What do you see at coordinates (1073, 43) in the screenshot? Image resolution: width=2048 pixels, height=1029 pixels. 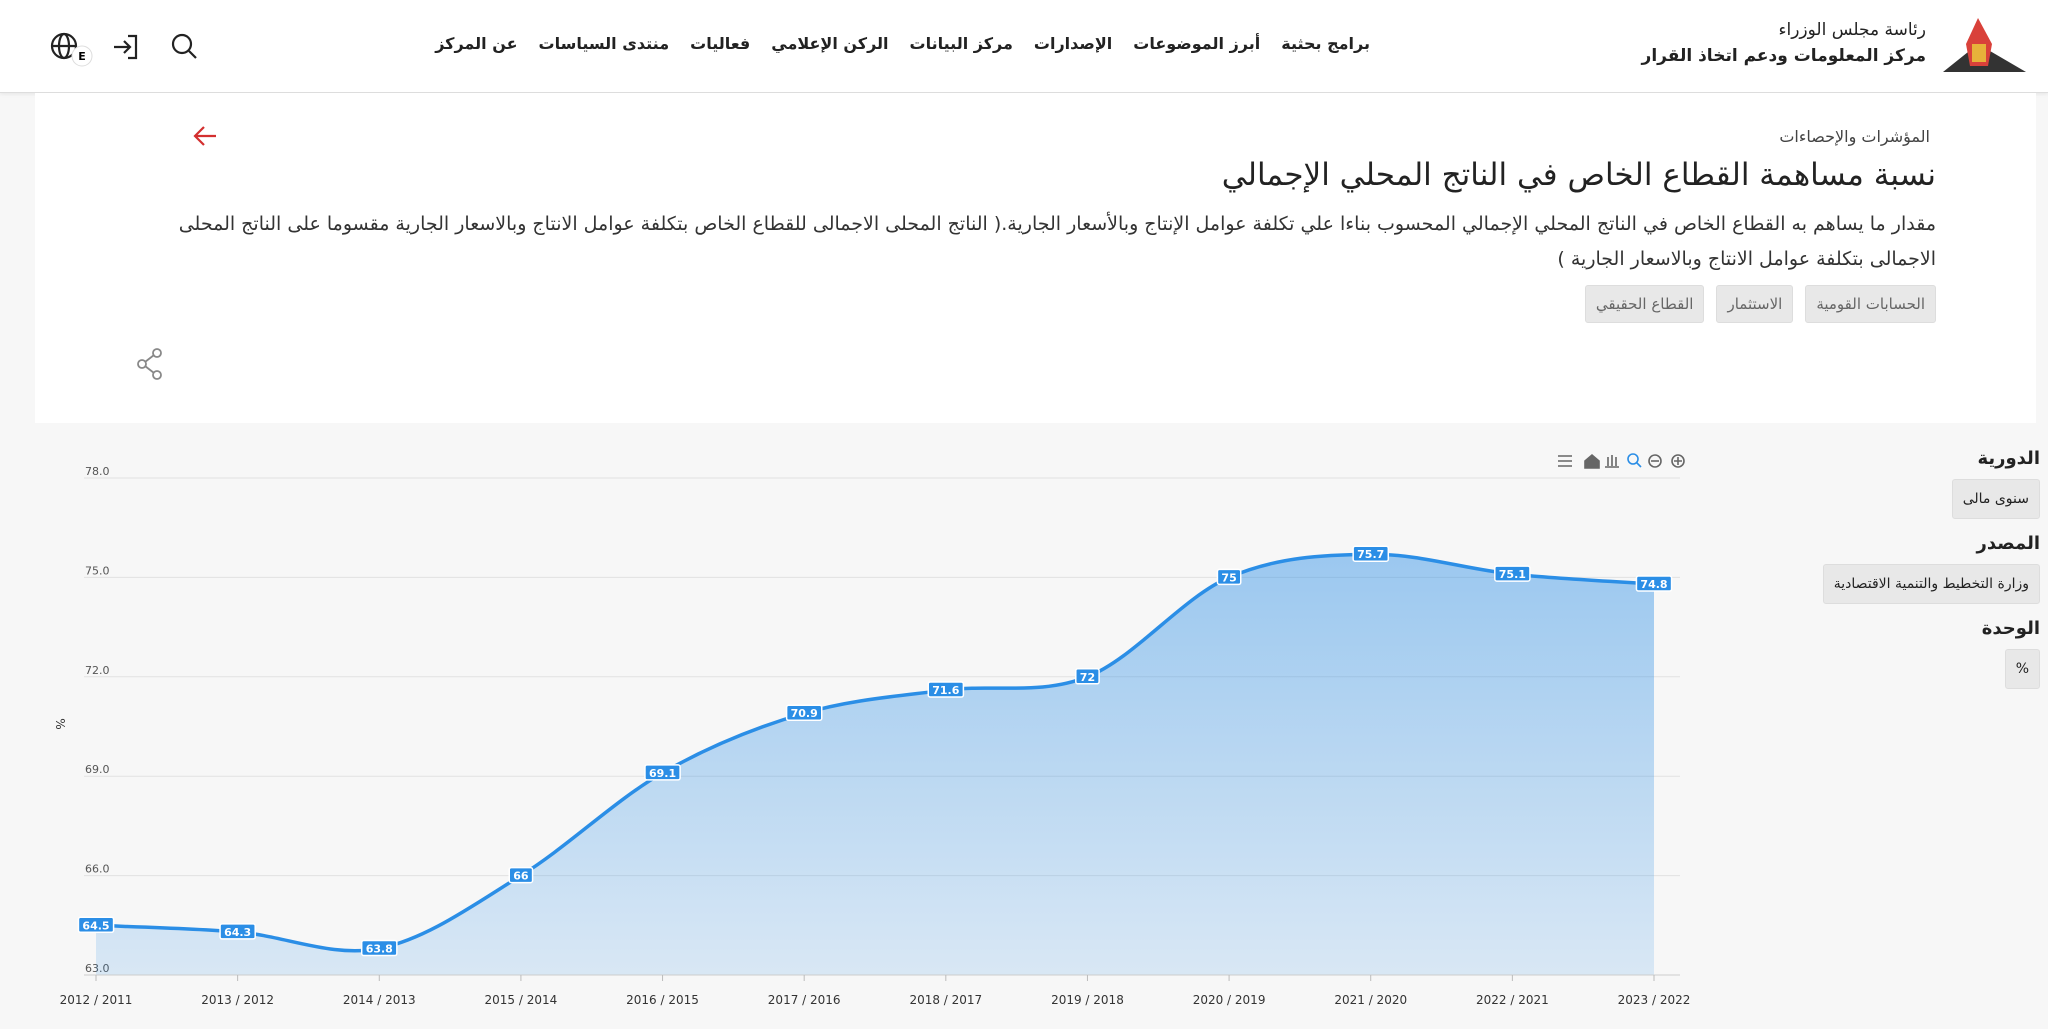 I see `nav-item: الإصدارات` at bounding box center [1073, 43].